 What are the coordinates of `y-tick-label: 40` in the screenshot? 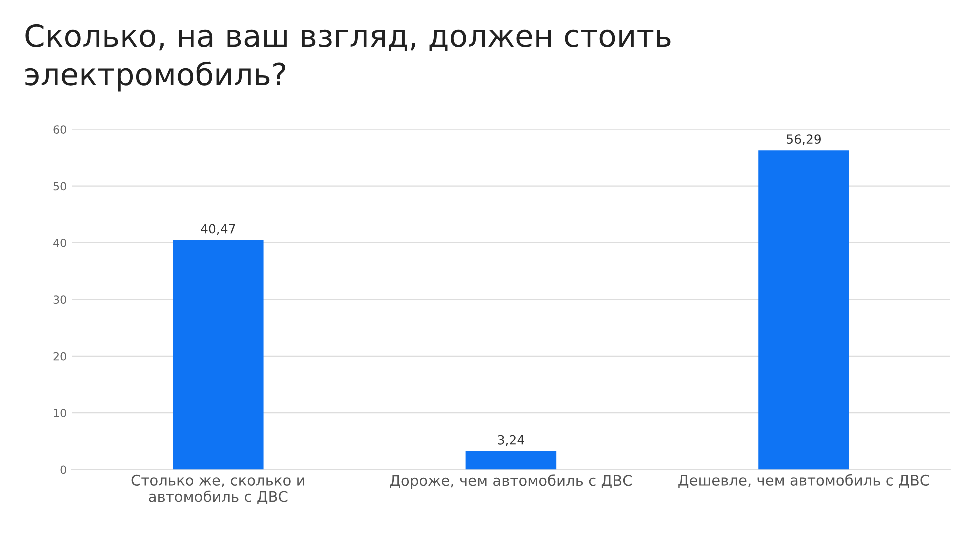 It's located at (60, 243).